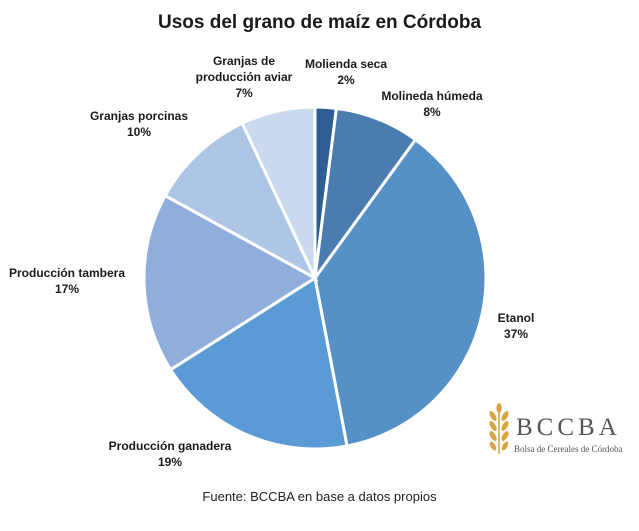 This screenshot has width=639, height=531. What do you see at coordinates (346, 80) in the screenshot?
I see `slice-label-value: 2%` at bounding box center [346, 80].